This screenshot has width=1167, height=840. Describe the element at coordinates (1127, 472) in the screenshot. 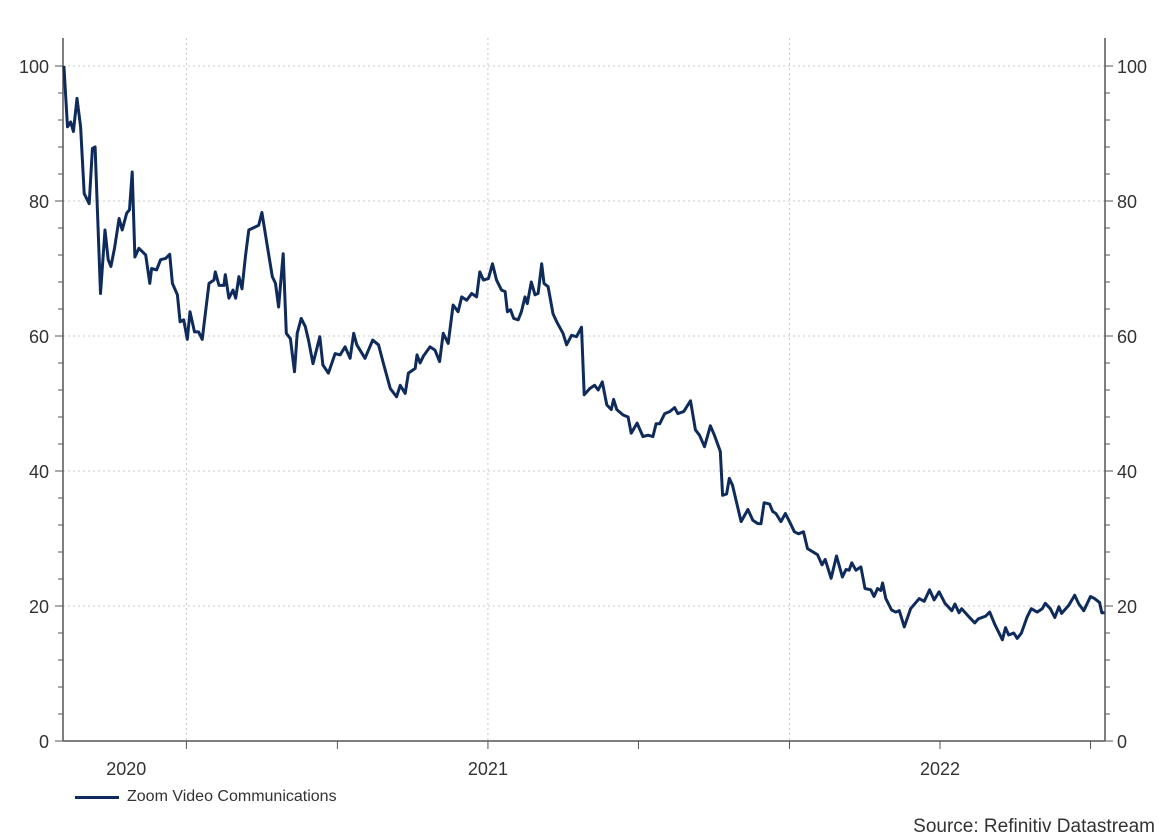

I see `y-tick-label-right: 40` at that location.